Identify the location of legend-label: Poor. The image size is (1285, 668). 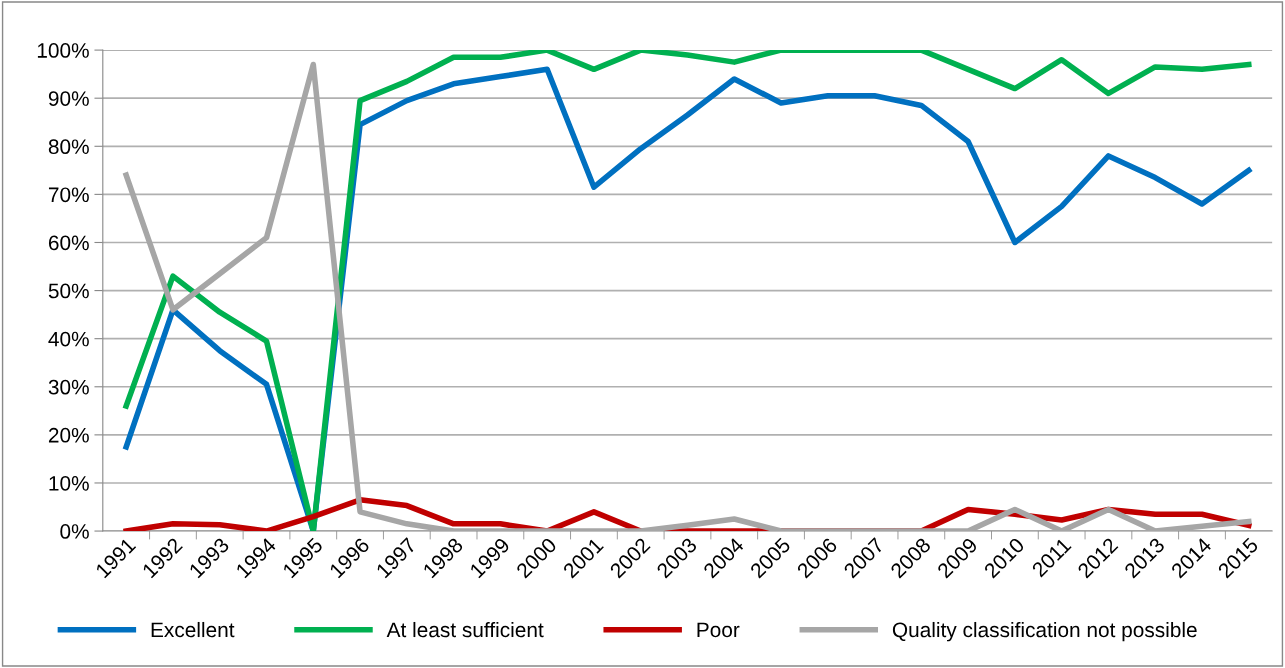
(718, 630).